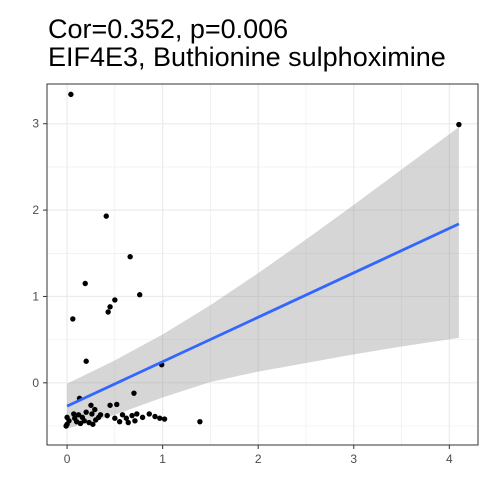 This screenshot has width=489, height=488. I want to click on y-tick-label: 0, so click(35, 383).